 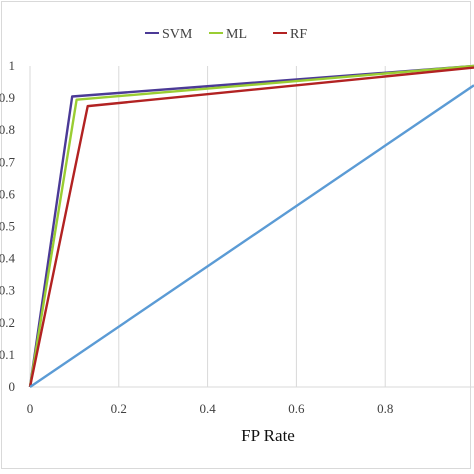 I want to click on y-tick-label: 0.7, so click(x=8, y=161).